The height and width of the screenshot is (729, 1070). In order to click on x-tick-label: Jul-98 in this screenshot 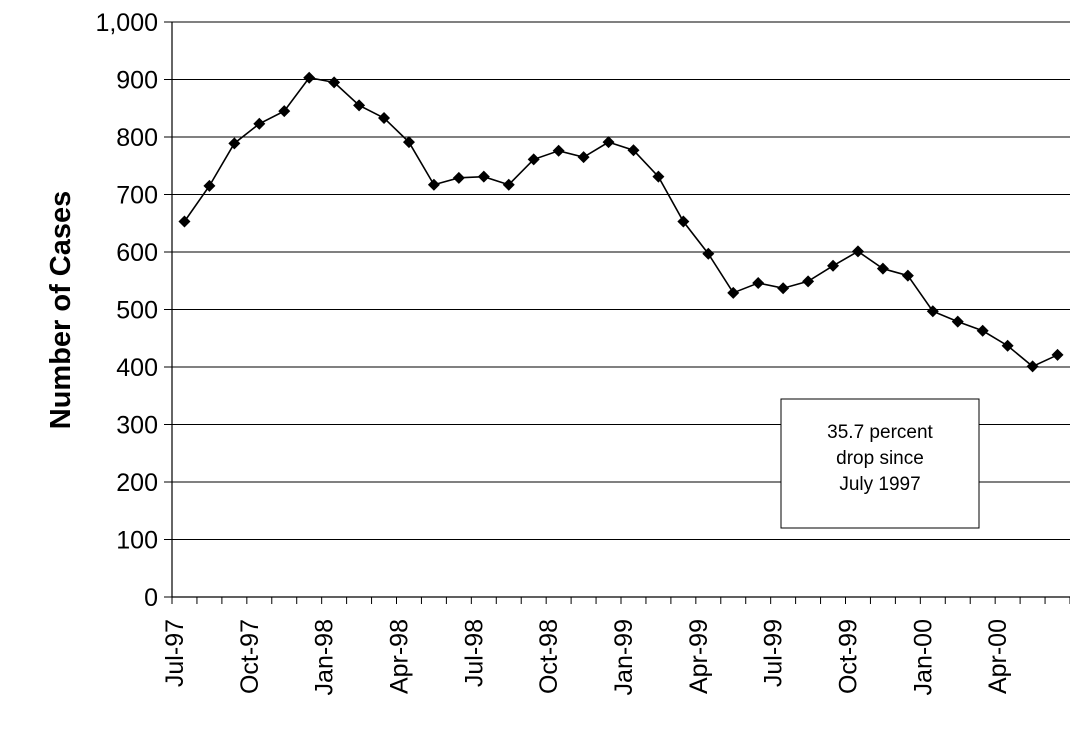, I will do `click(474, 653)`.